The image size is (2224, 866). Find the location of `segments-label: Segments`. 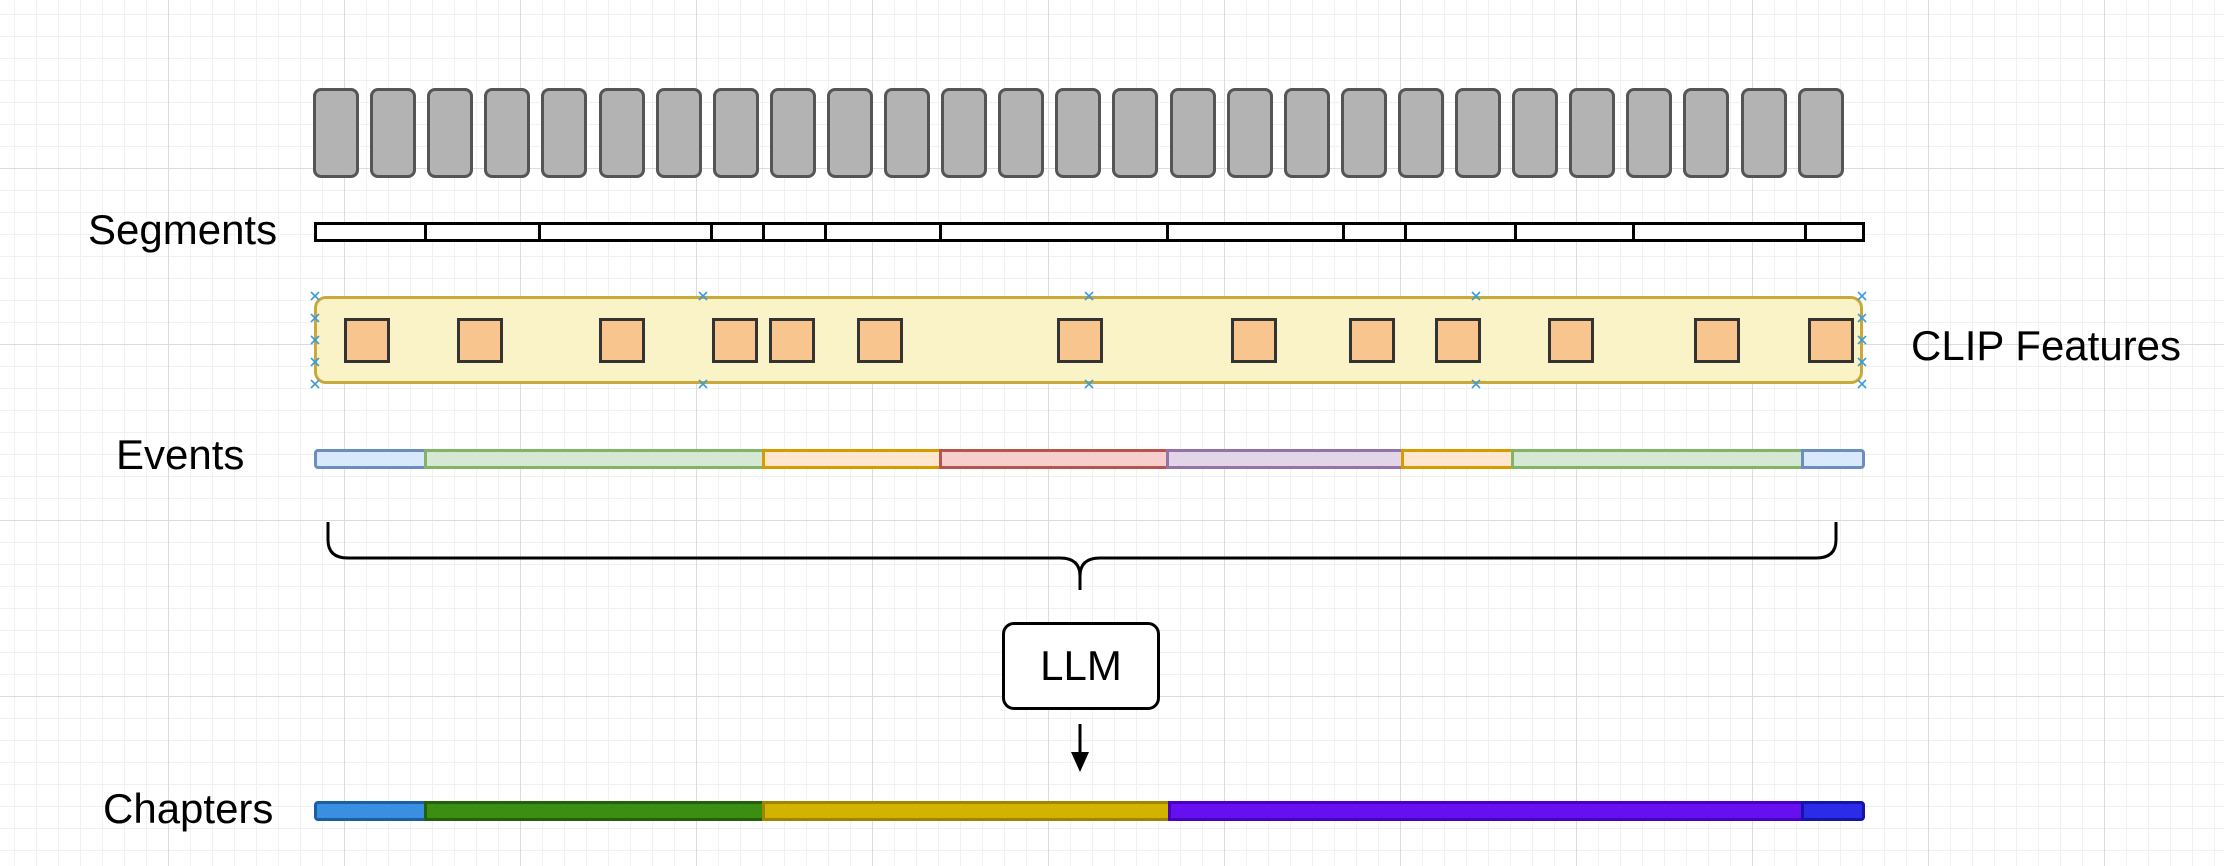

segments-label: Segments is located at coordinates (183, 229).